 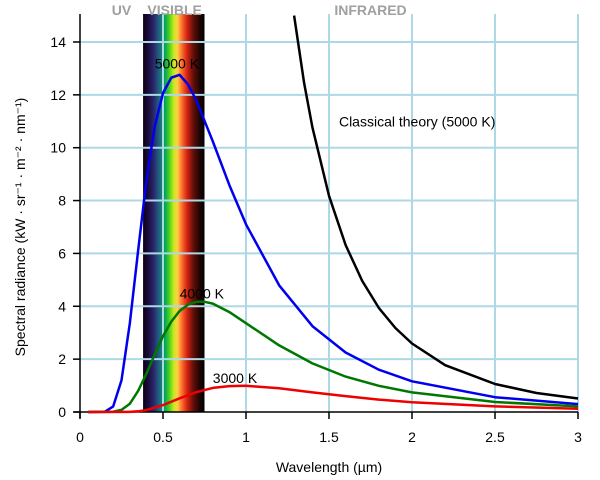 What do you see at coordinates (246, 437) in the screenshot?
I see `x-tick-label: 1` at bounding box center [246, 437].